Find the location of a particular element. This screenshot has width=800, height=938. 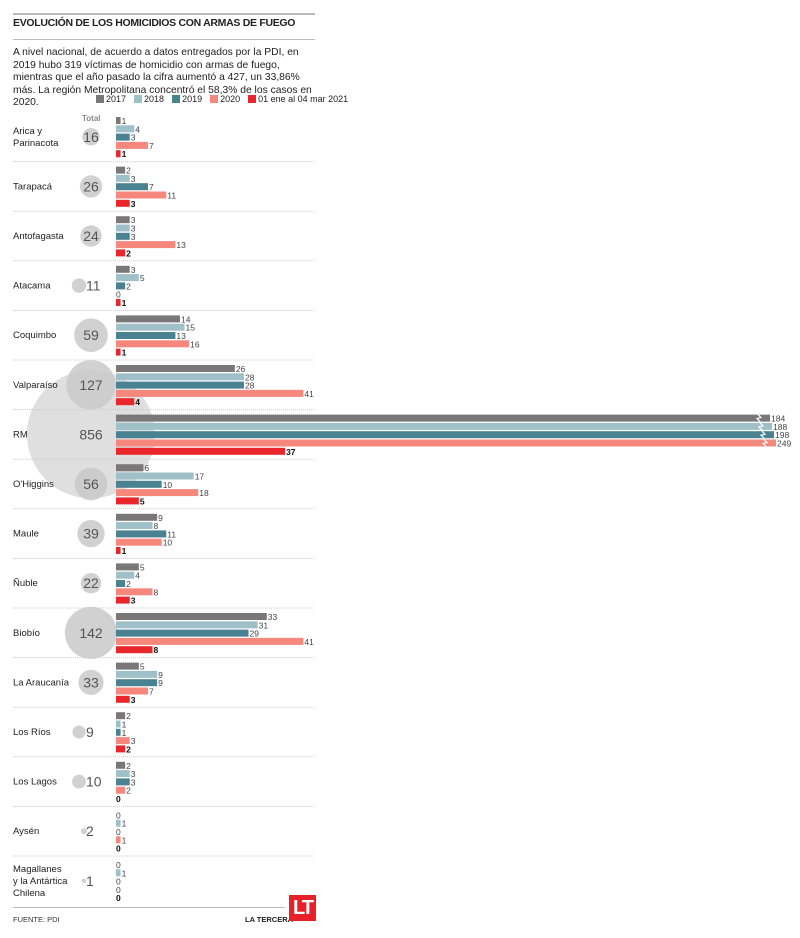

value-label: 8 is located at coordinates (156, 650).